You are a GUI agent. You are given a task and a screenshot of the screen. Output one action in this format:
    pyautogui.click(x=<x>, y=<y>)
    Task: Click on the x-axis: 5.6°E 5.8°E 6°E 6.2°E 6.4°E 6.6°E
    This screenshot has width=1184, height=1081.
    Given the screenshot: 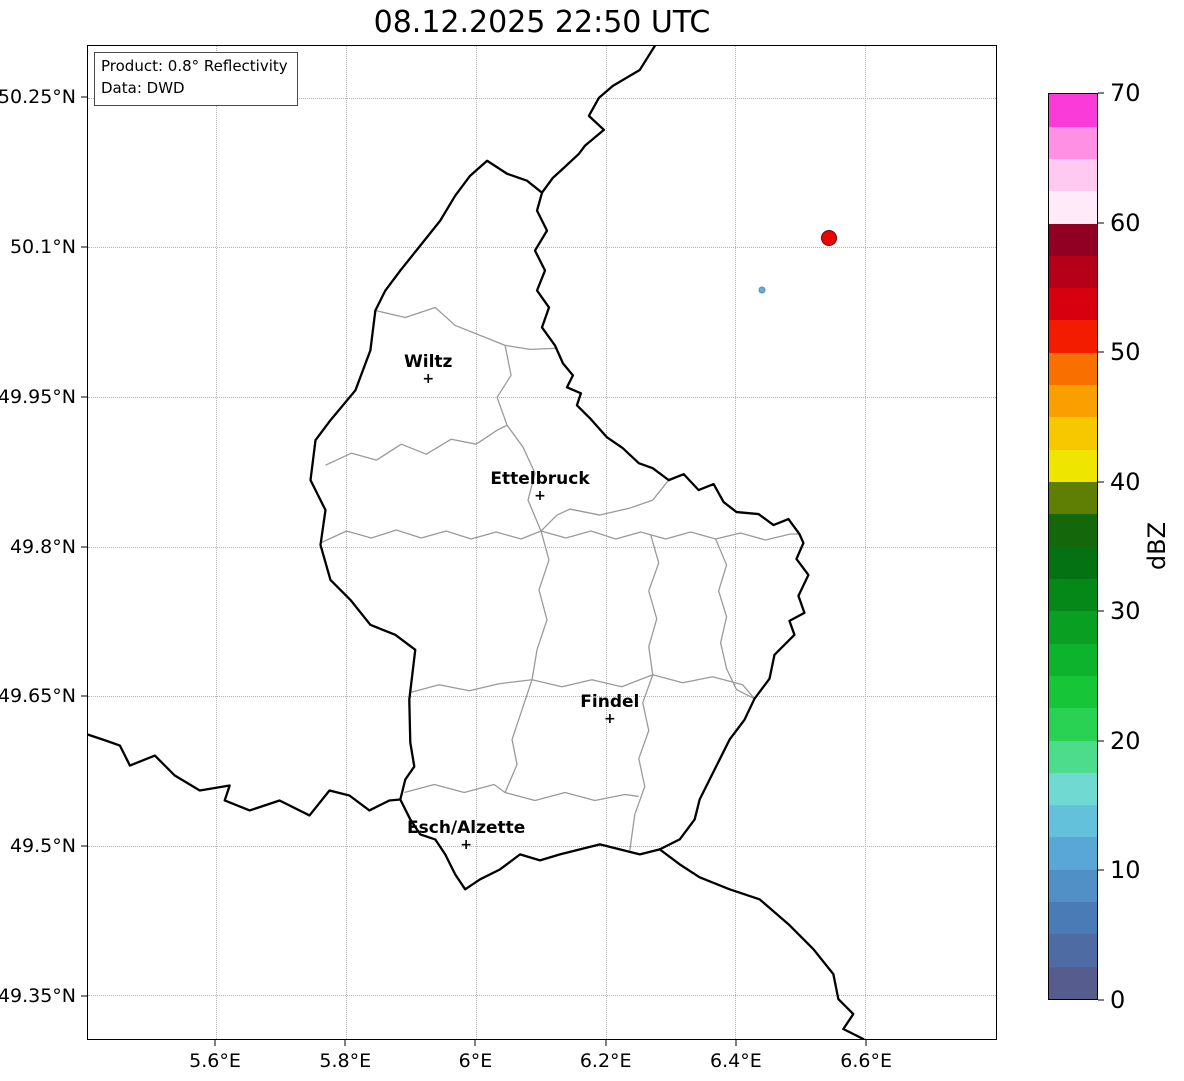 What is the action you would take?
    pyautogui.click(x=542, y=1060)
    